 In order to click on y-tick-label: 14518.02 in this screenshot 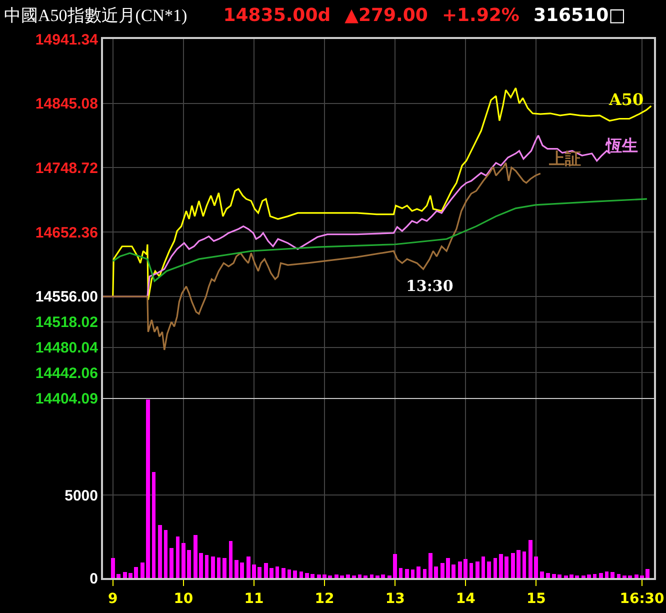, I will do `click(66, 323)`.